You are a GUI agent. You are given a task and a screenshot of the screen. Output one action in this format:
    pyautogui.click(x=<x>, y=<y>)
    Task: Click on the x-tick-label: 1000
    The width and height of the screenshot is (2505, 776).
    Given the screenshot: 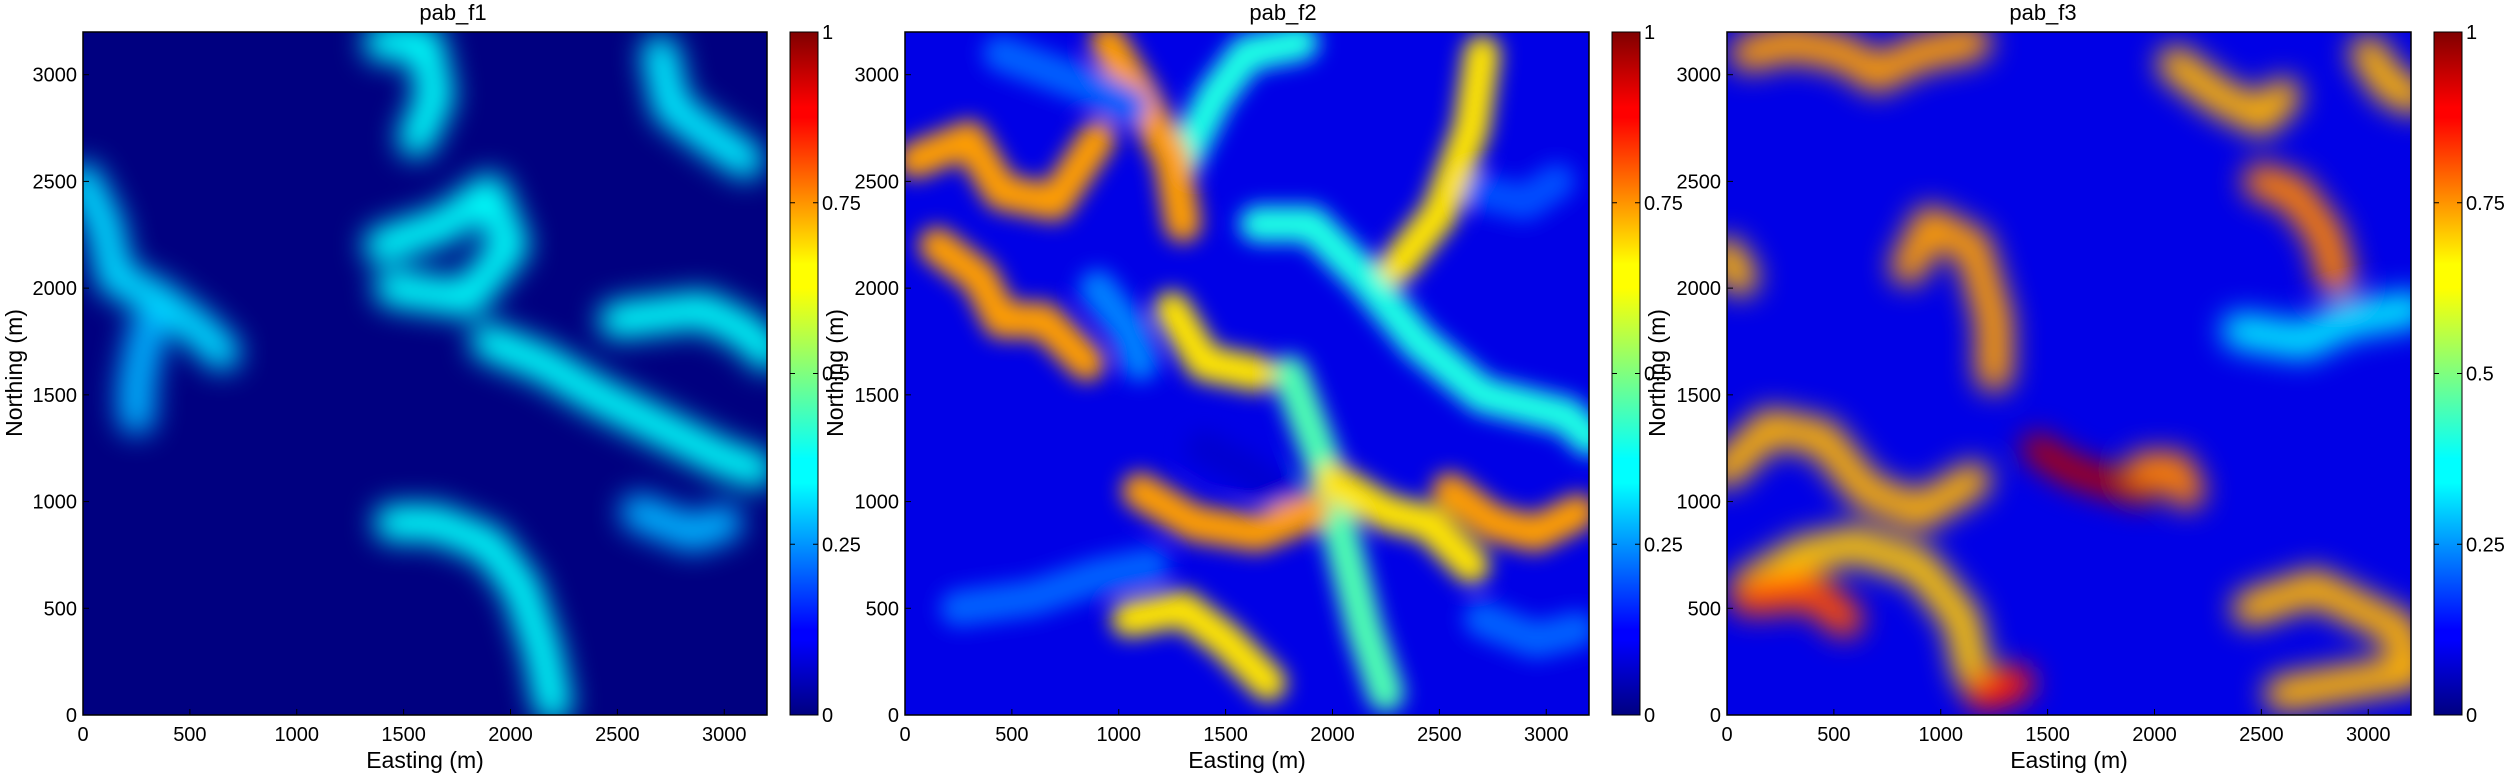 What is the action you would take?
    pyautogui.click(x=1941, y=735)
    